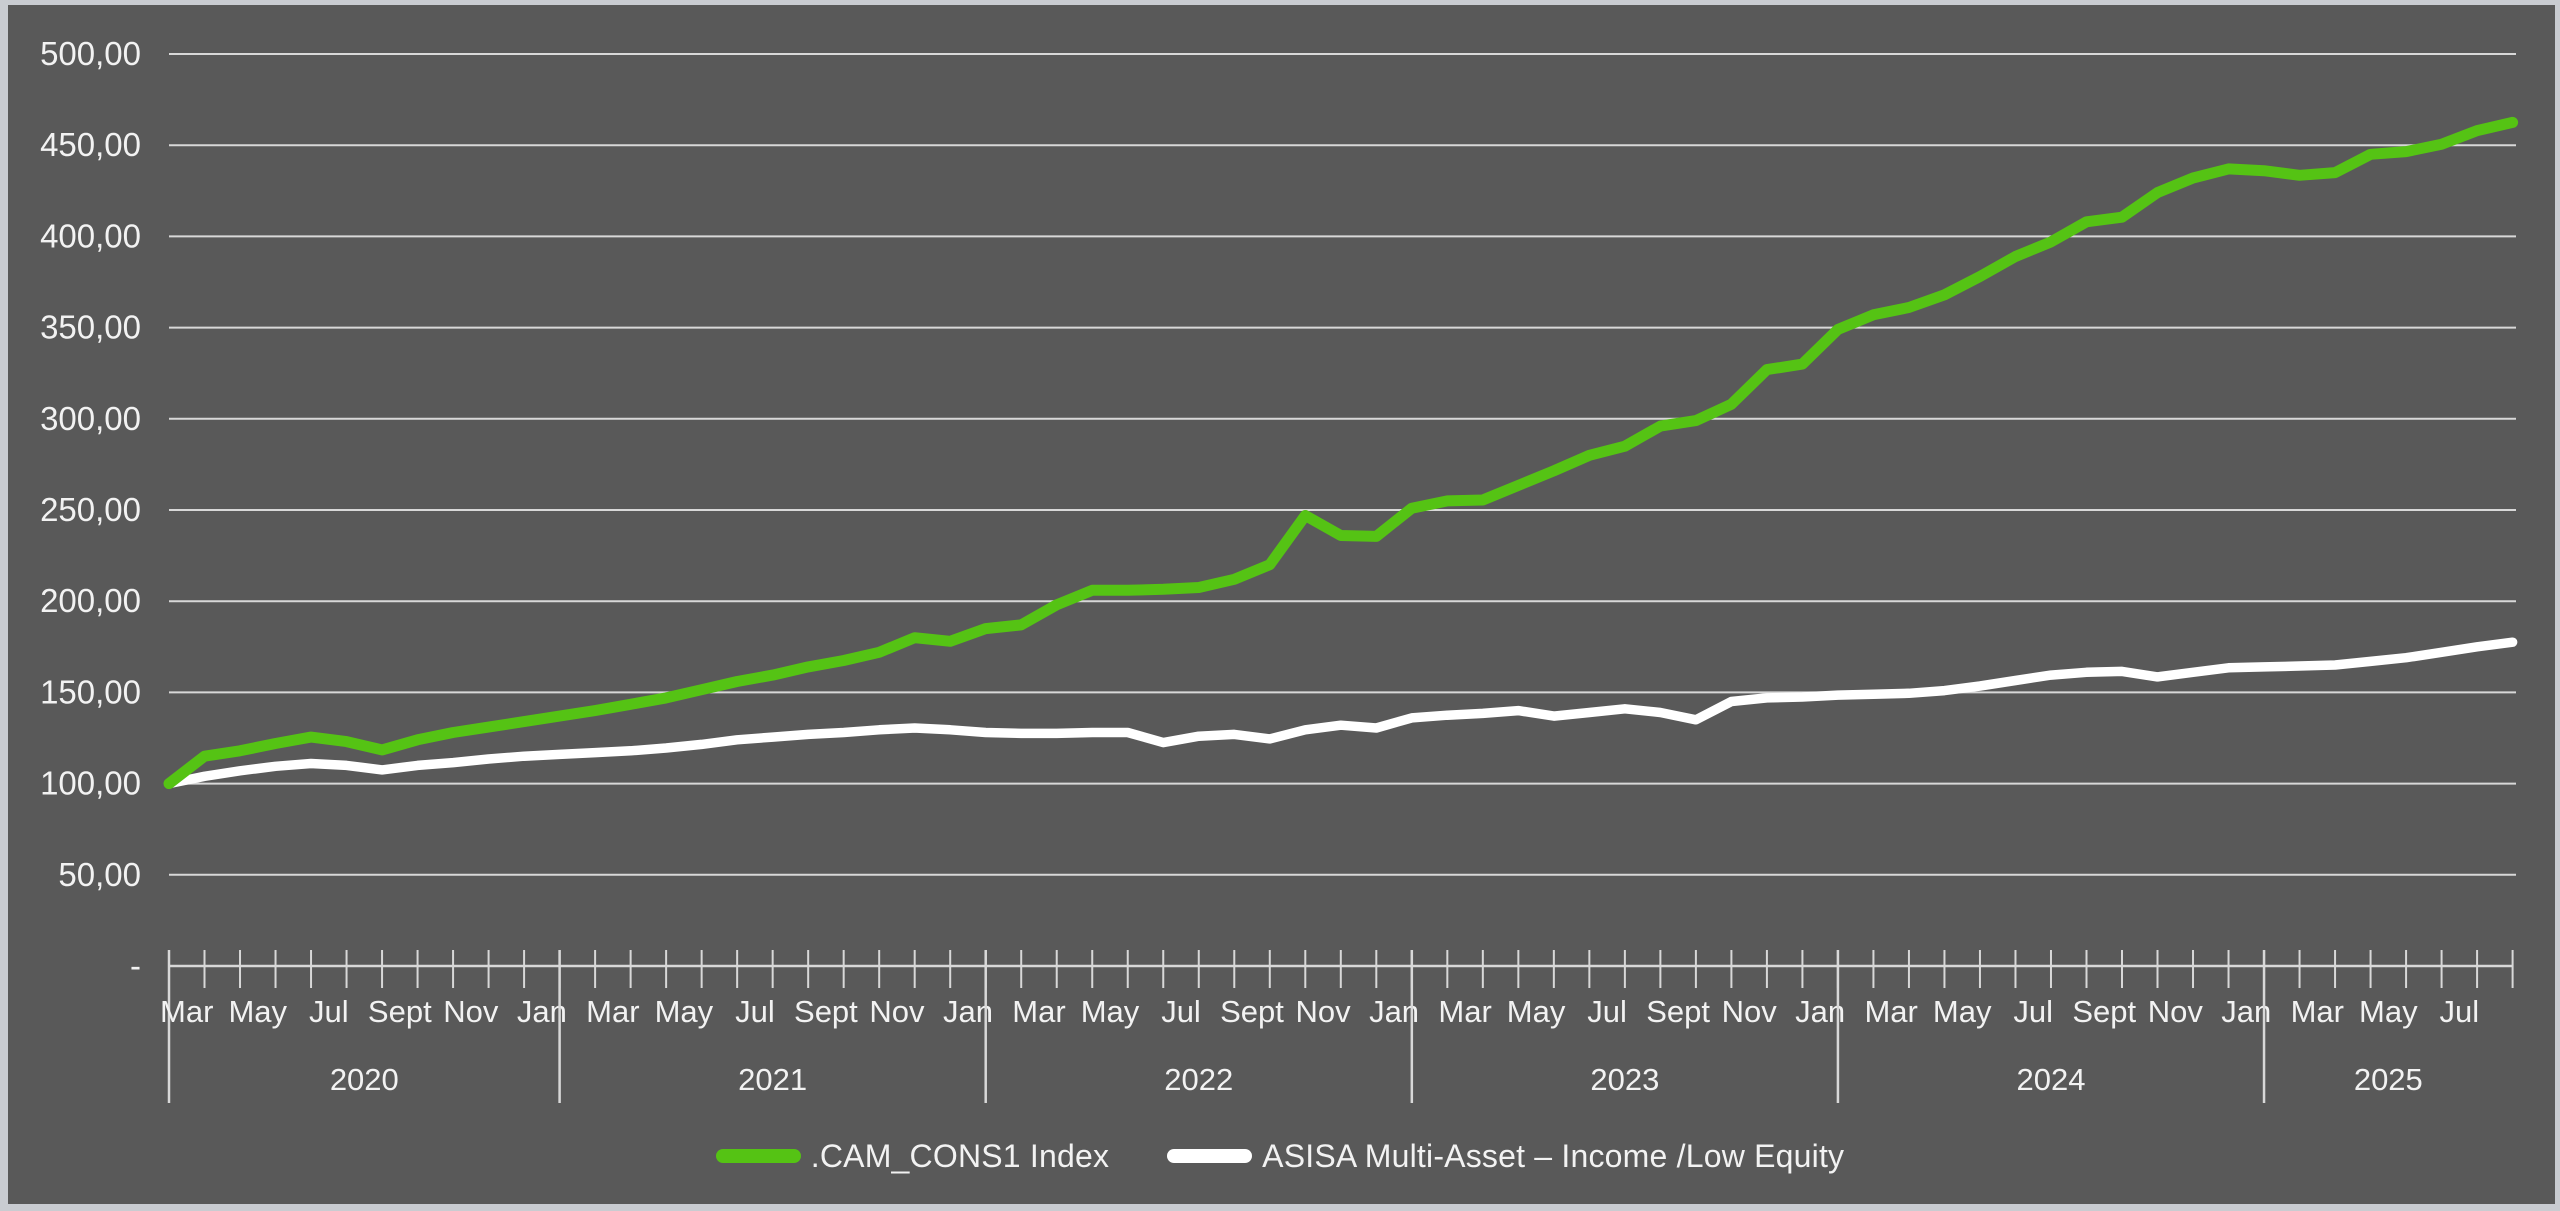 The width and height of the screenshot is (2560, 1211). Describe the element at coordinates (772, 1079) in the screenshot. I see `x-axis-year-label: 2021` at that location.